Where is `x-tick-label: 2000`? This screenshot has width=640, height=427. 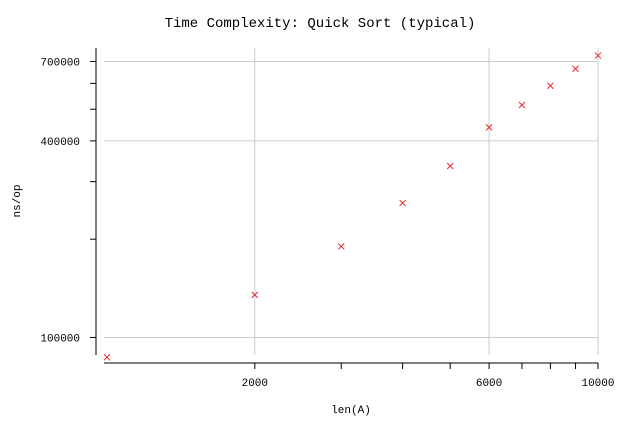 x-tick-label: 2000 is located at coordinates (255, 384).